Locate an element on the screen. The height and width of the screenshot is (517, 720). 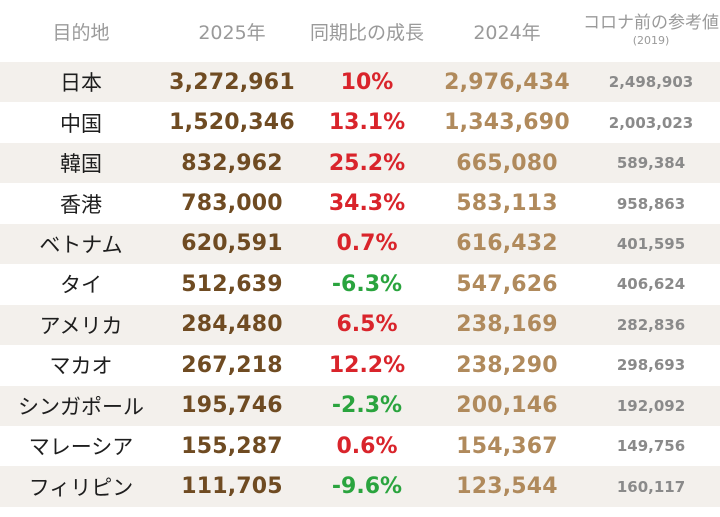
value-pre-covid: 589,384 is located at coordinates (651, 163).